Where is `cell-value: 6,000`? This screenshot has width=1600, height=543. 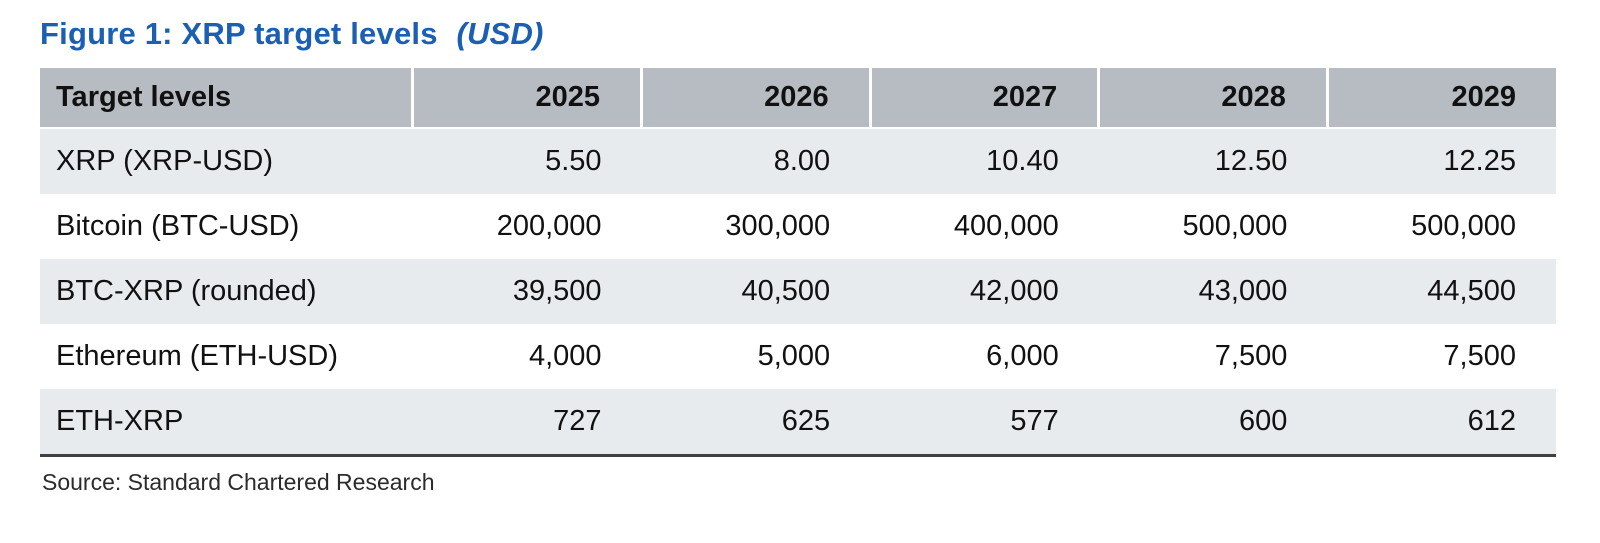 cell-value: 6,000 is located at coordinates (1022, 356).